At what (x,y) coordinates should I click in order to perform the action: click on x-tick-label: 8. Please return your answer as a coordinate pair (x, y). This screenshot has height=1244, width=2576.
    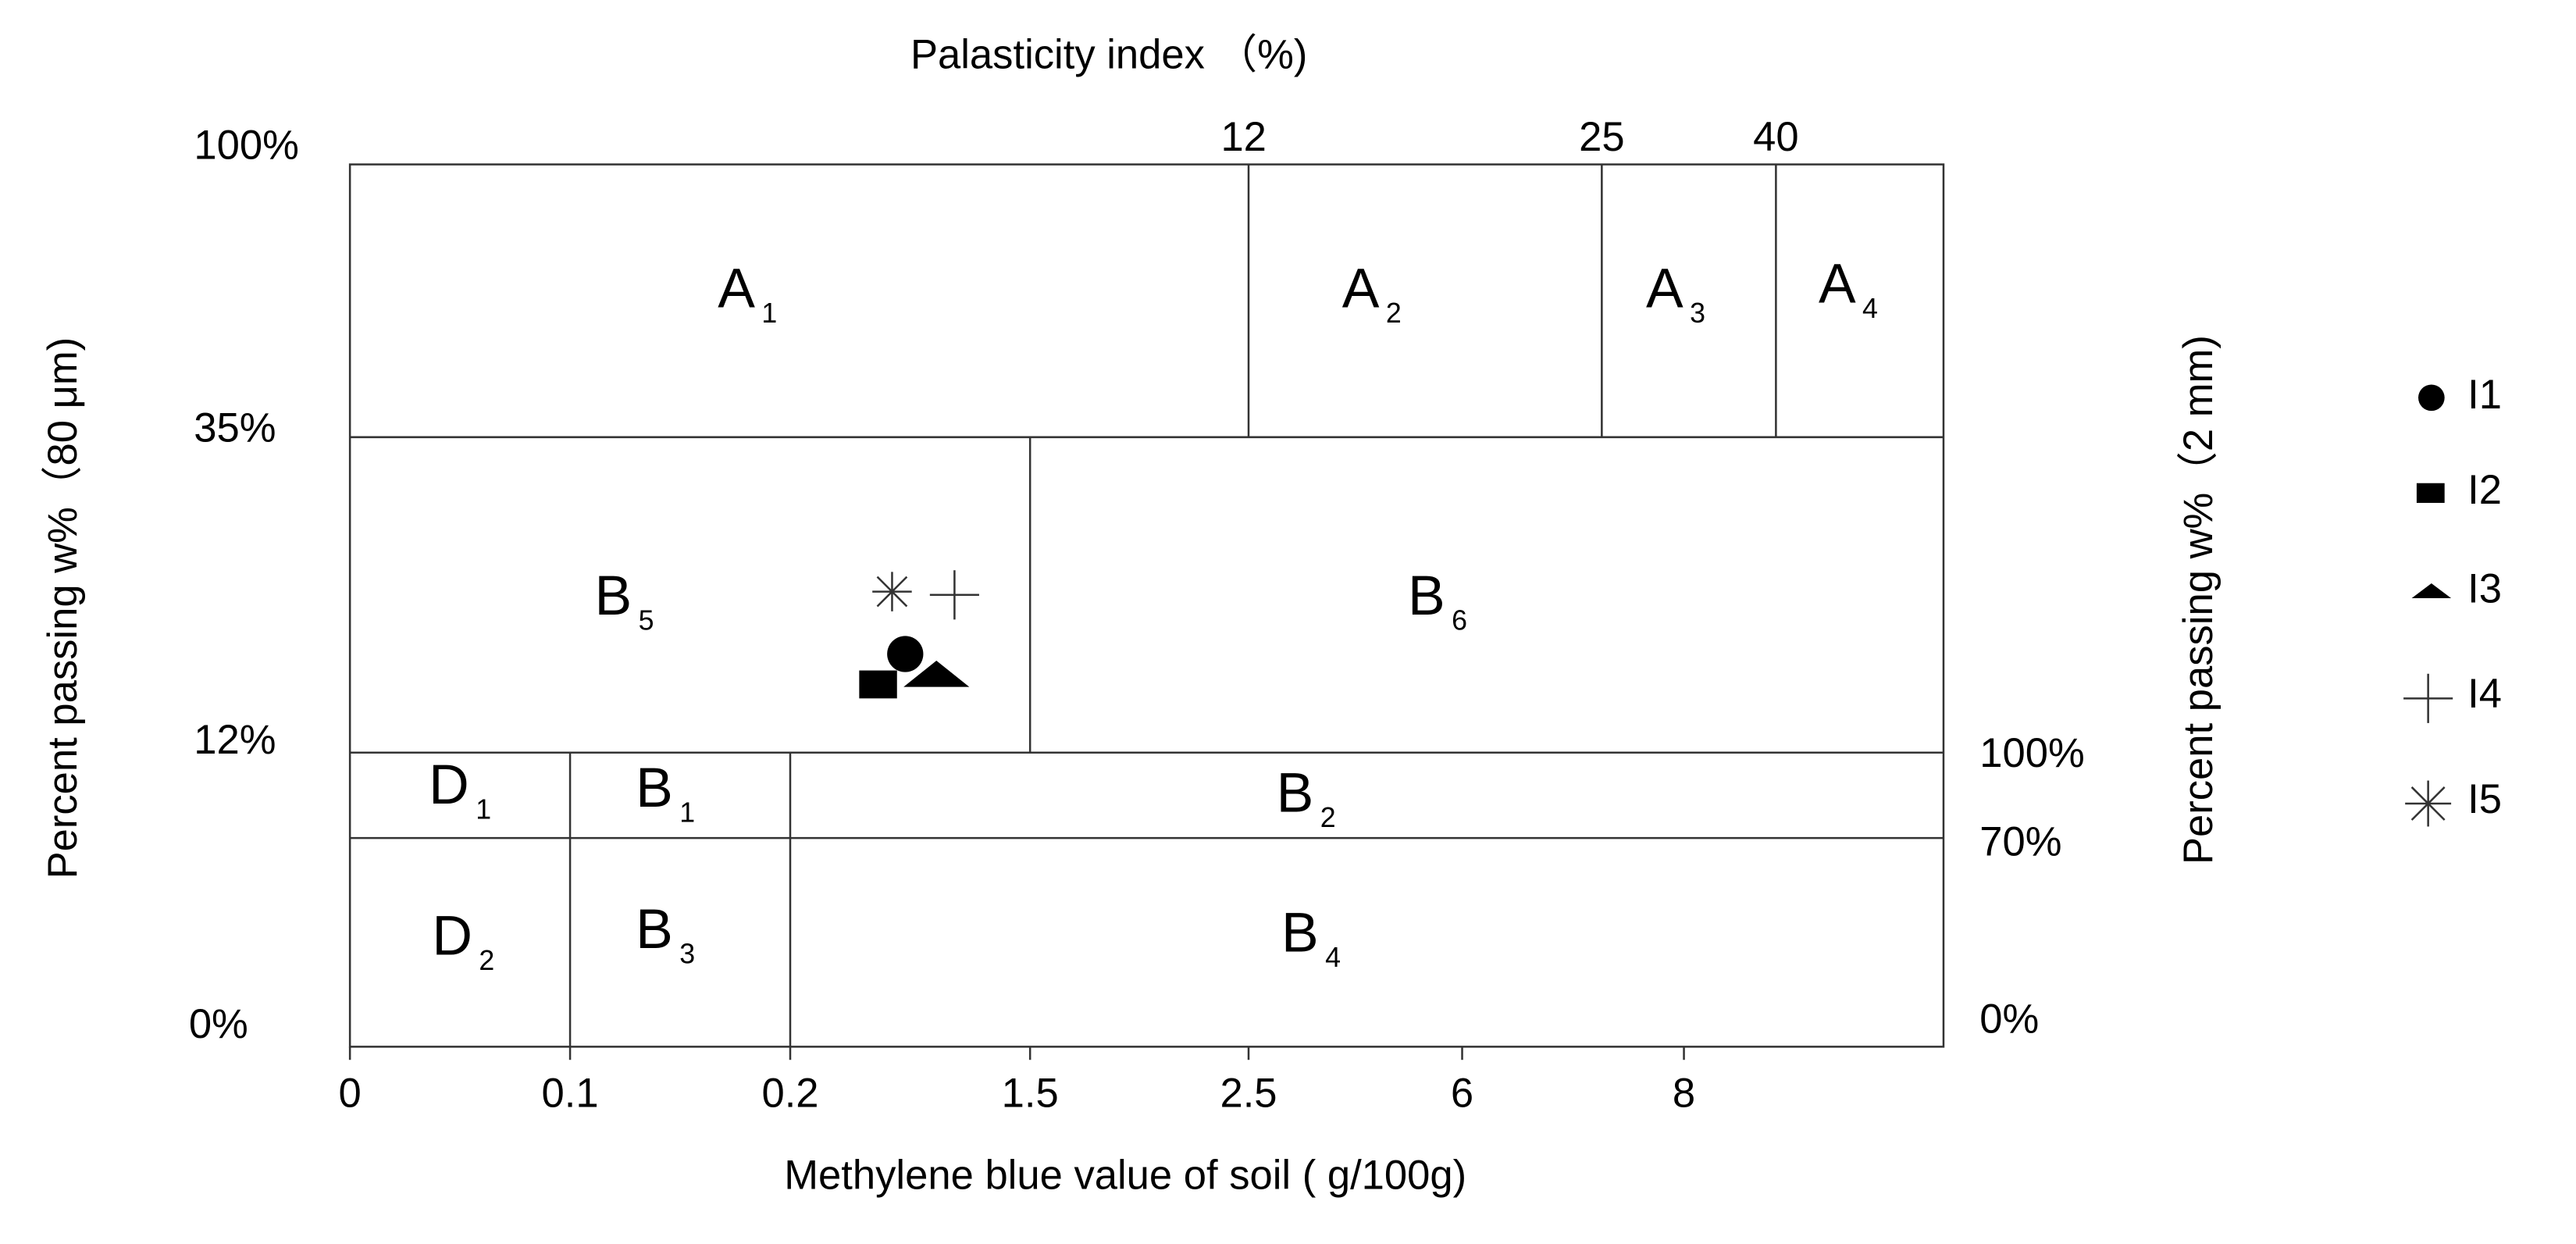
    Looking at the image, I should click on (1684, 1093).